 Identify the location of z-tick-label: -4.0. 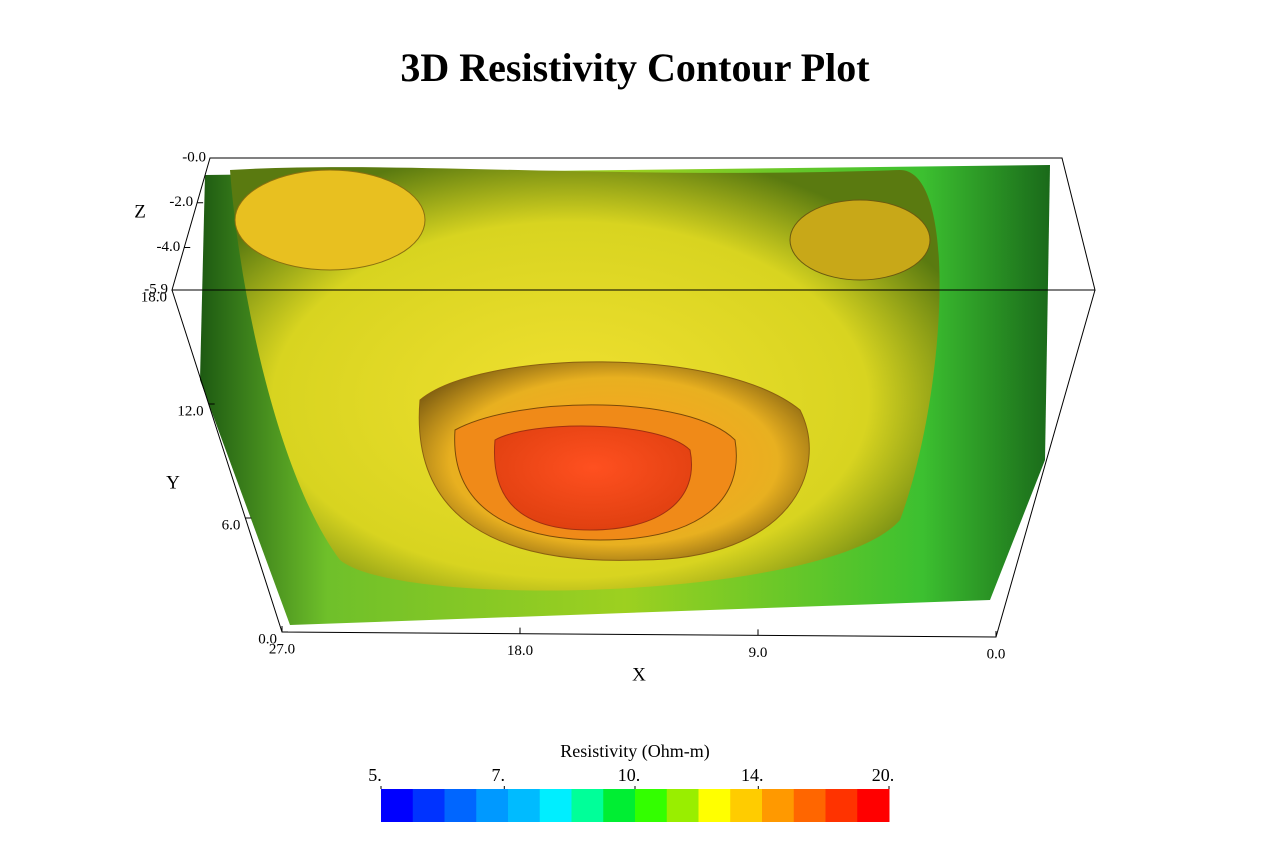
(168, 247).